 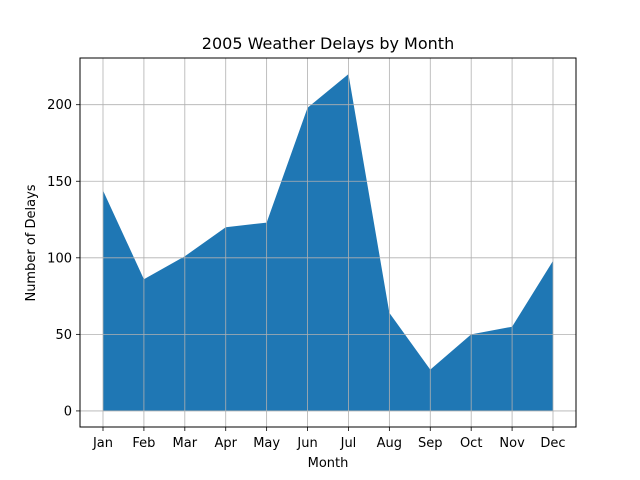 What do you see at coordinates (328, 43) in the screenshot?
I see `chart-title: 2005 Weather Delays by Month` at bounding box center [328, 43].